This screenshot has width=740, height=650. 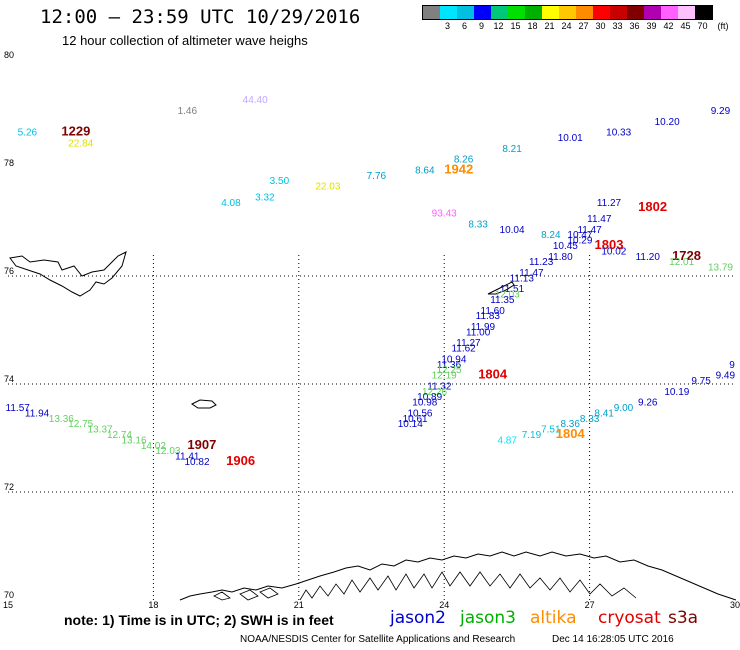 I want to click on legend-tick-label: 6, so click(x=464, y=26).